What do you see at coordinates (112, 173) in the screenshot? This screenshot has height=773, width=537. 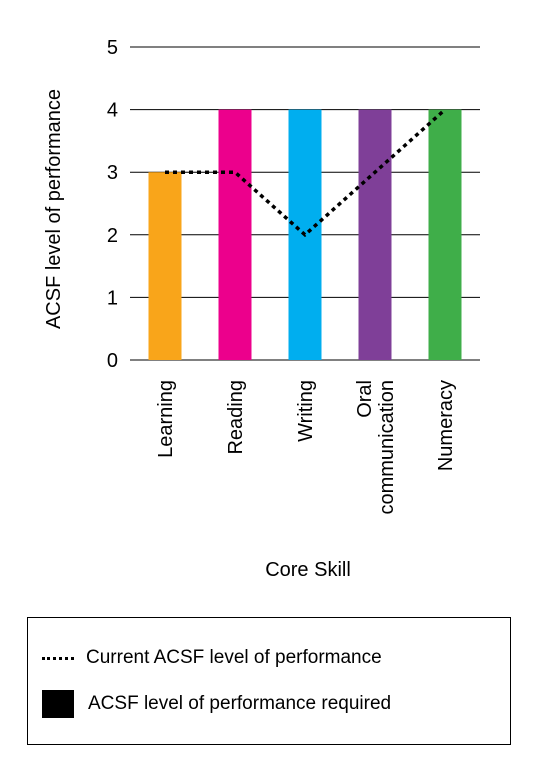 I see `y-tick-label: 3` at bounding box center [112, 173].